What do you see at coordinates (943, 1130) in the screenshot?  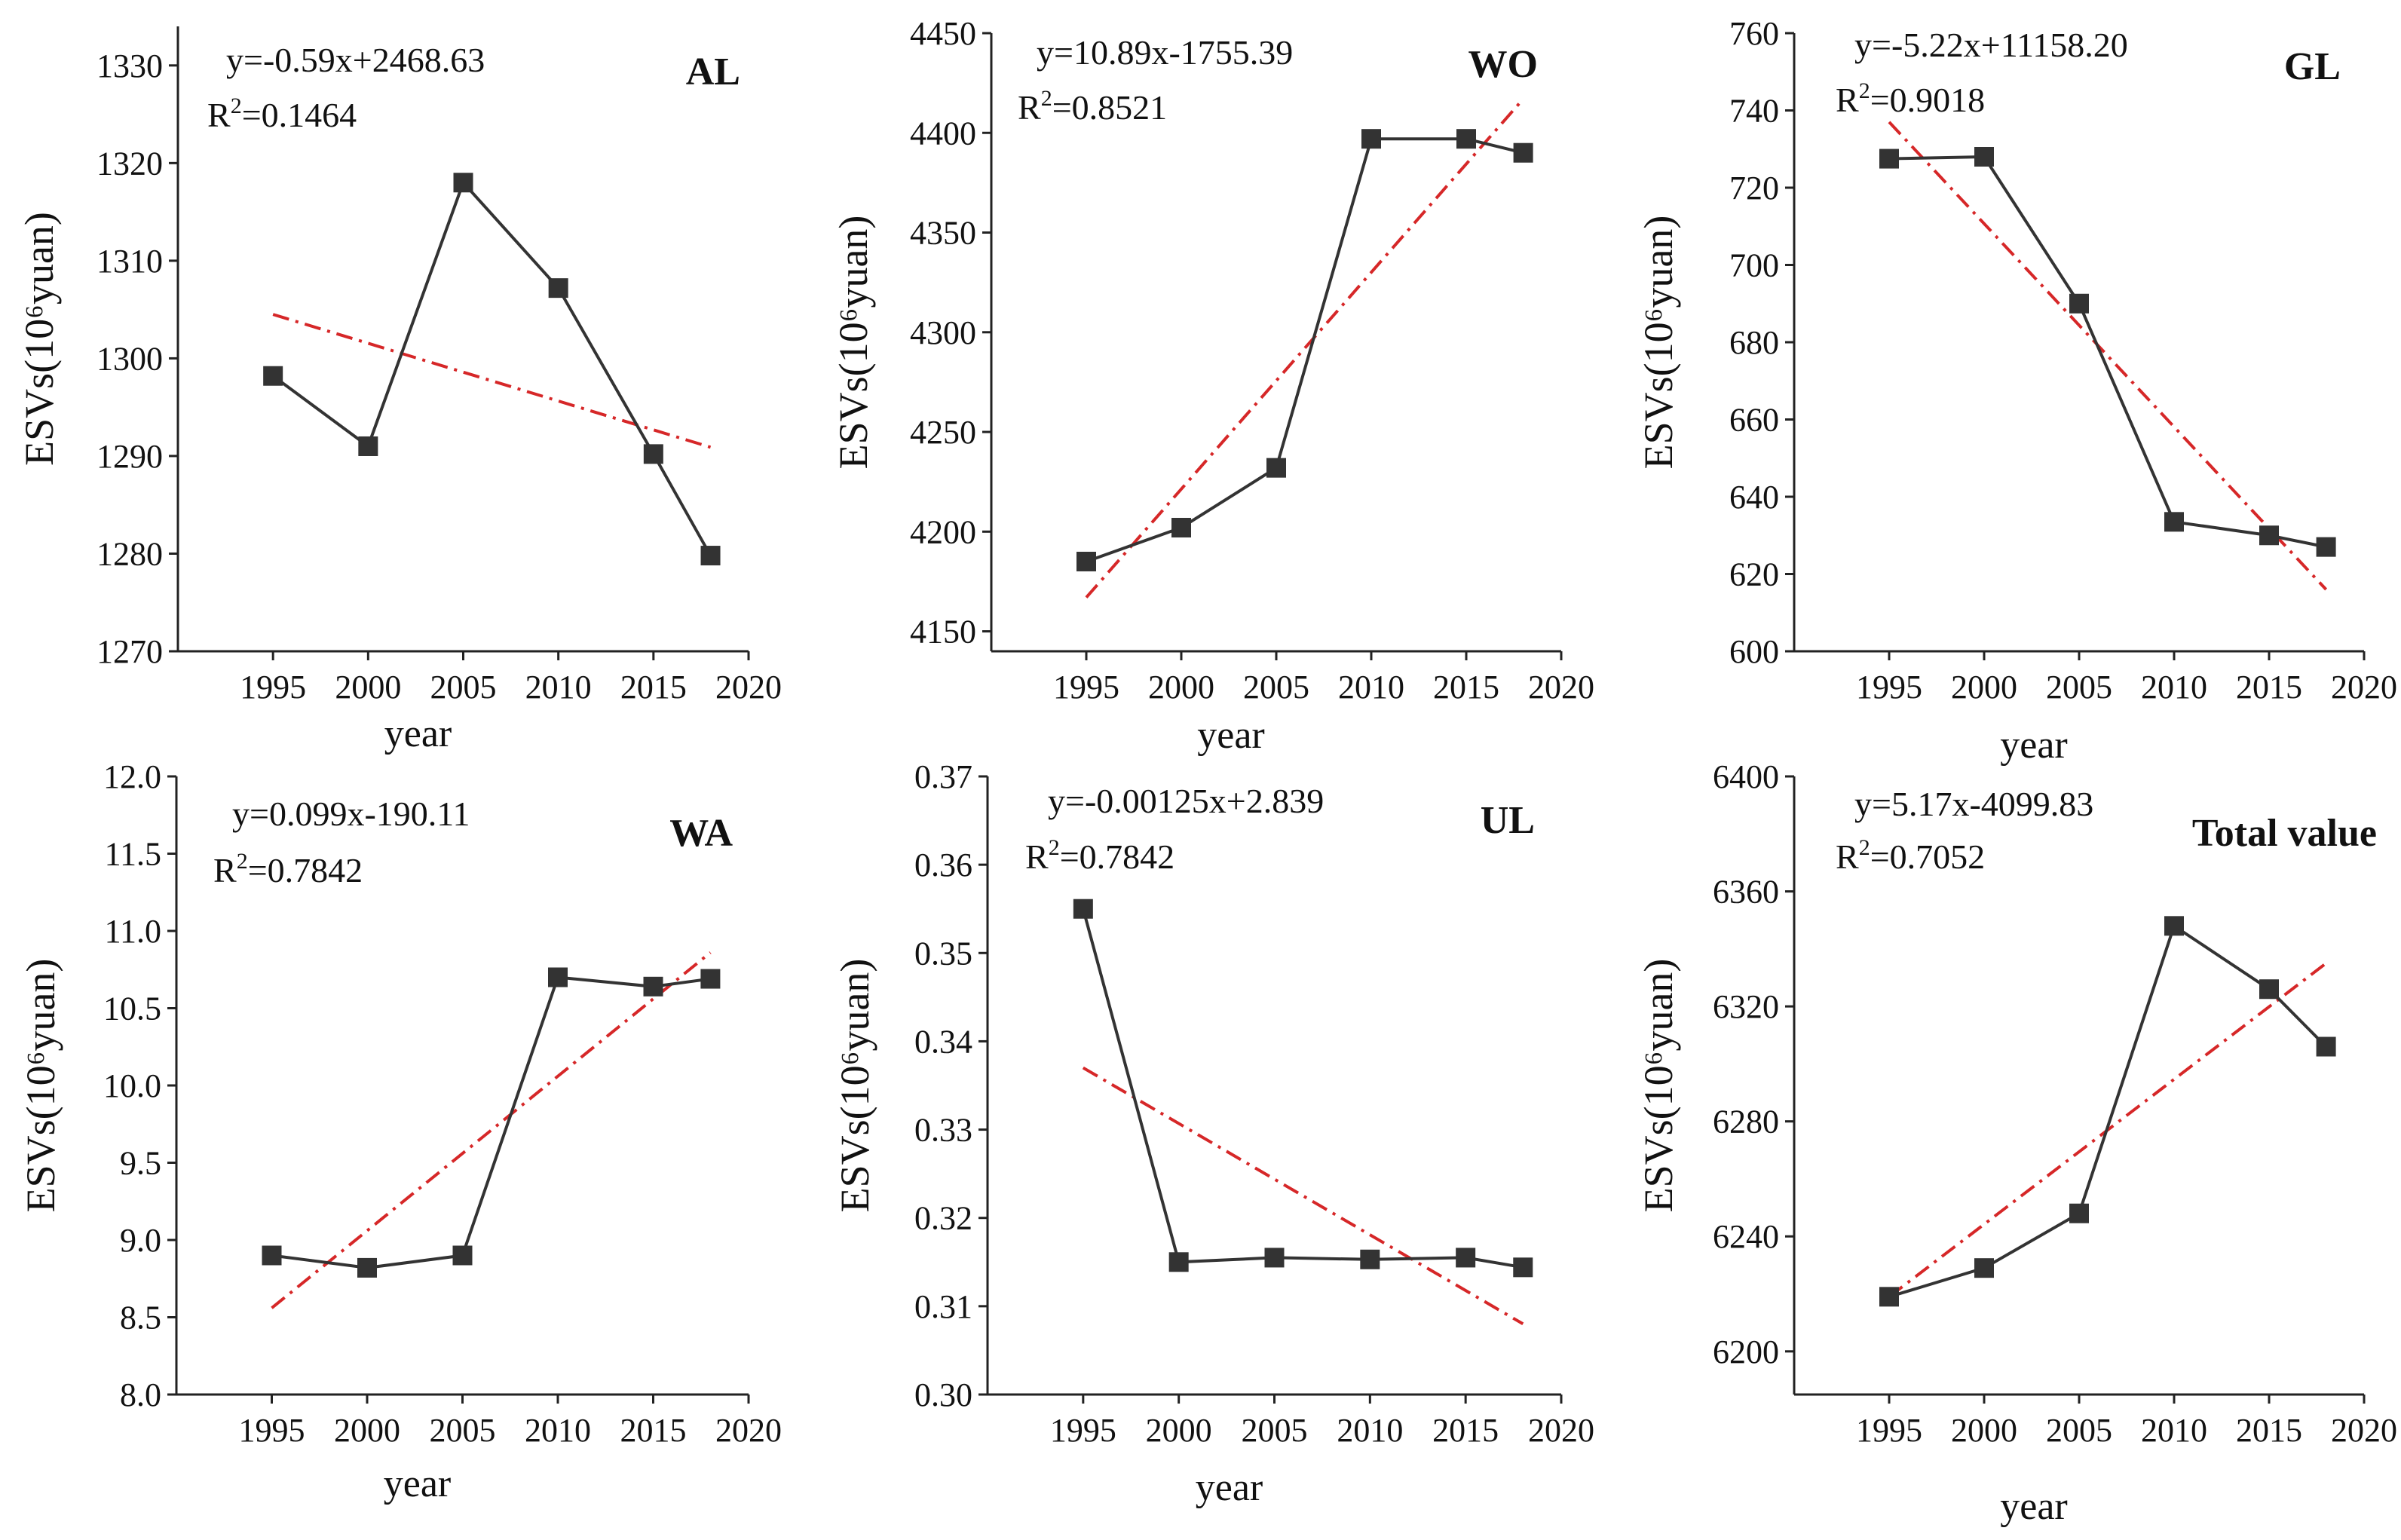 I see `y-tick-label: 0.33` at bounding box center [943, 1130].